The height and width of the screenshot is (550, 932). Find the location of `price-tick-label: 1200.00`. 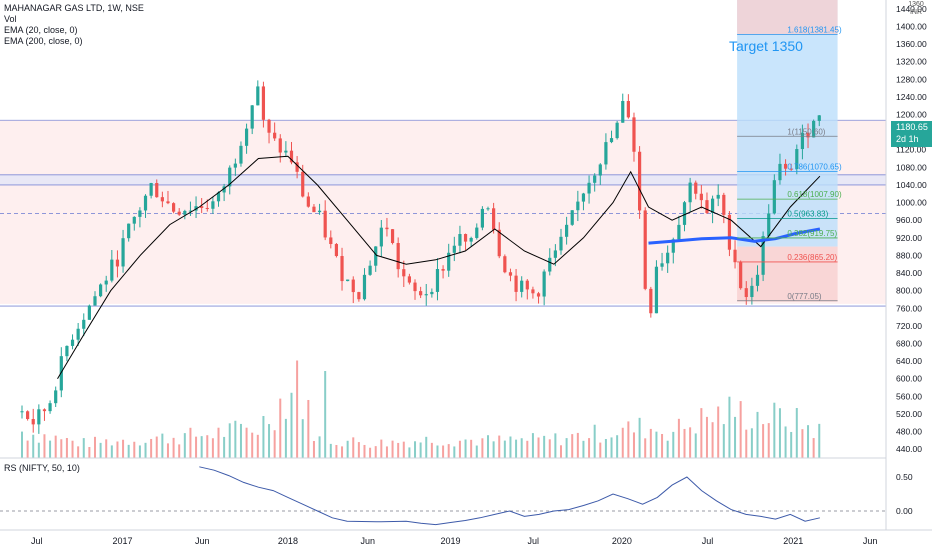

price-tick-label: 1200.00 is located at coordinates (911, 115).